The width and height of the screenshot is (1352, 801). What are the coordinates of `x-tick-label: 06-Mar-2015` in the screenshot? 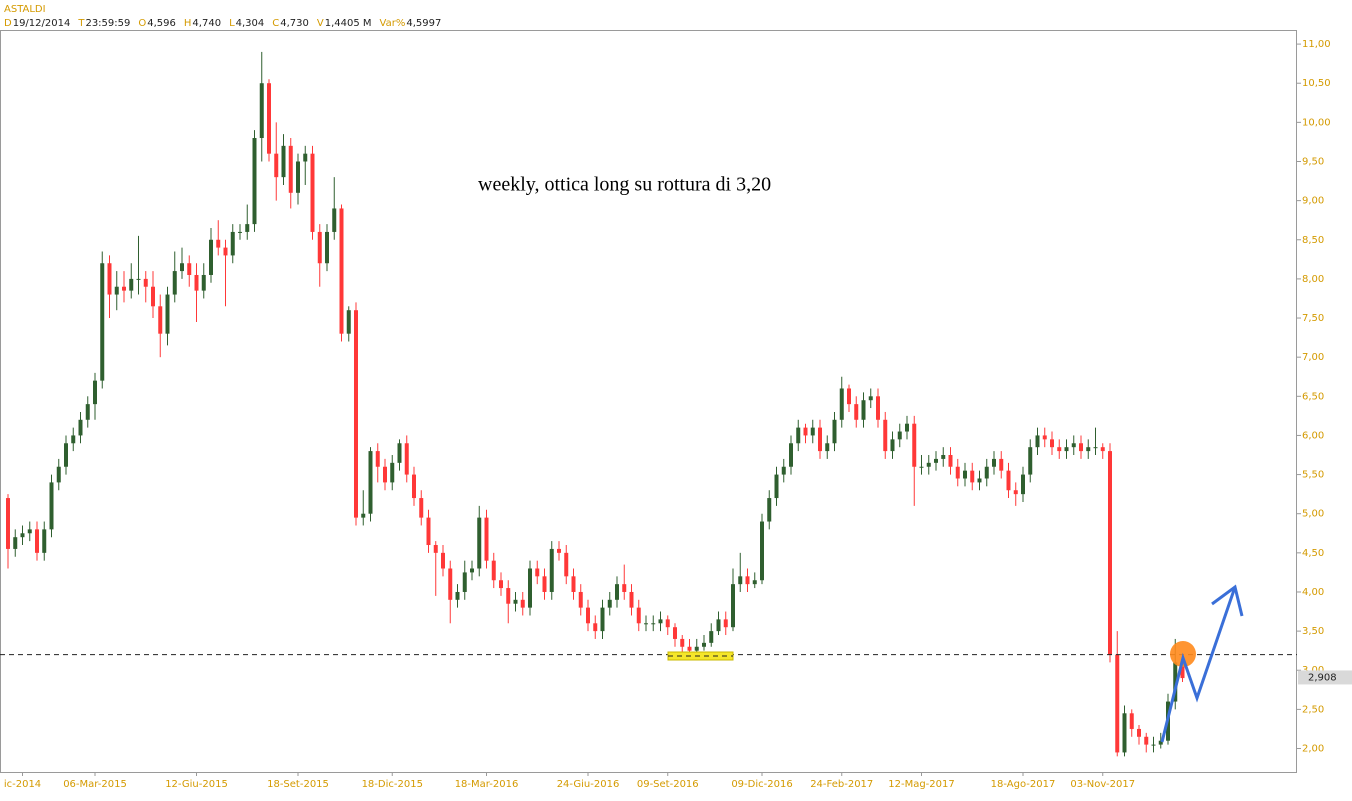 It's located at (95, 784).